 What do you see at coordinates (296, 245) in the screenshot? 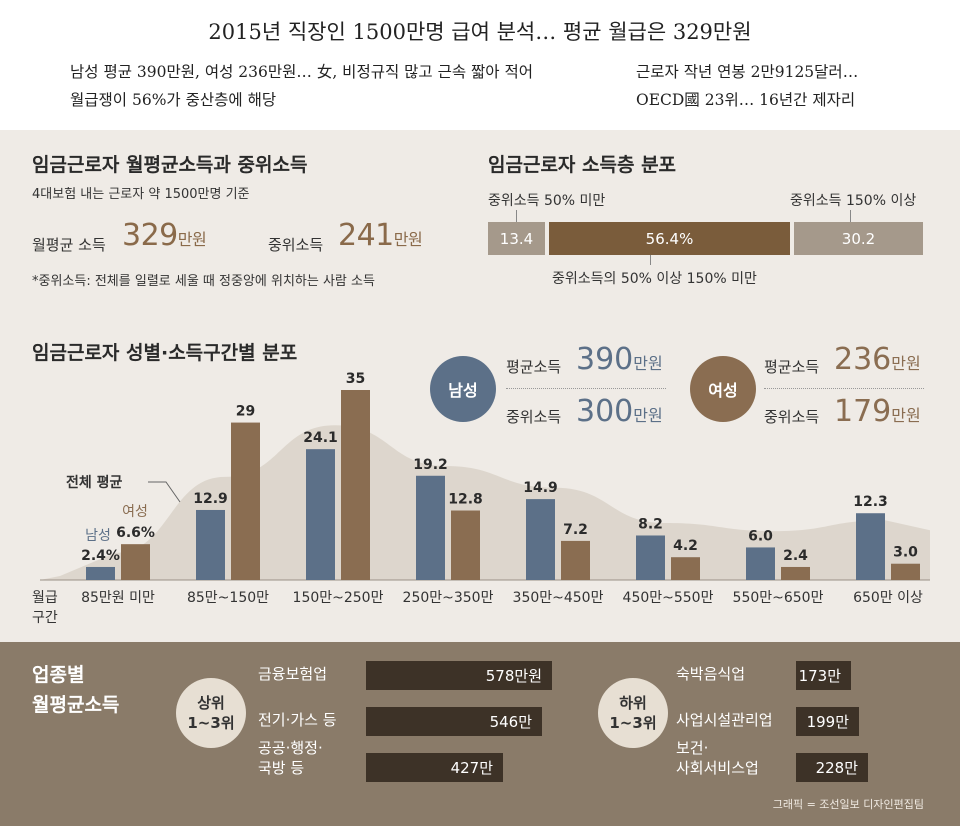
I see `median-income-label: 중위소득` at bounding box center [296, 245].